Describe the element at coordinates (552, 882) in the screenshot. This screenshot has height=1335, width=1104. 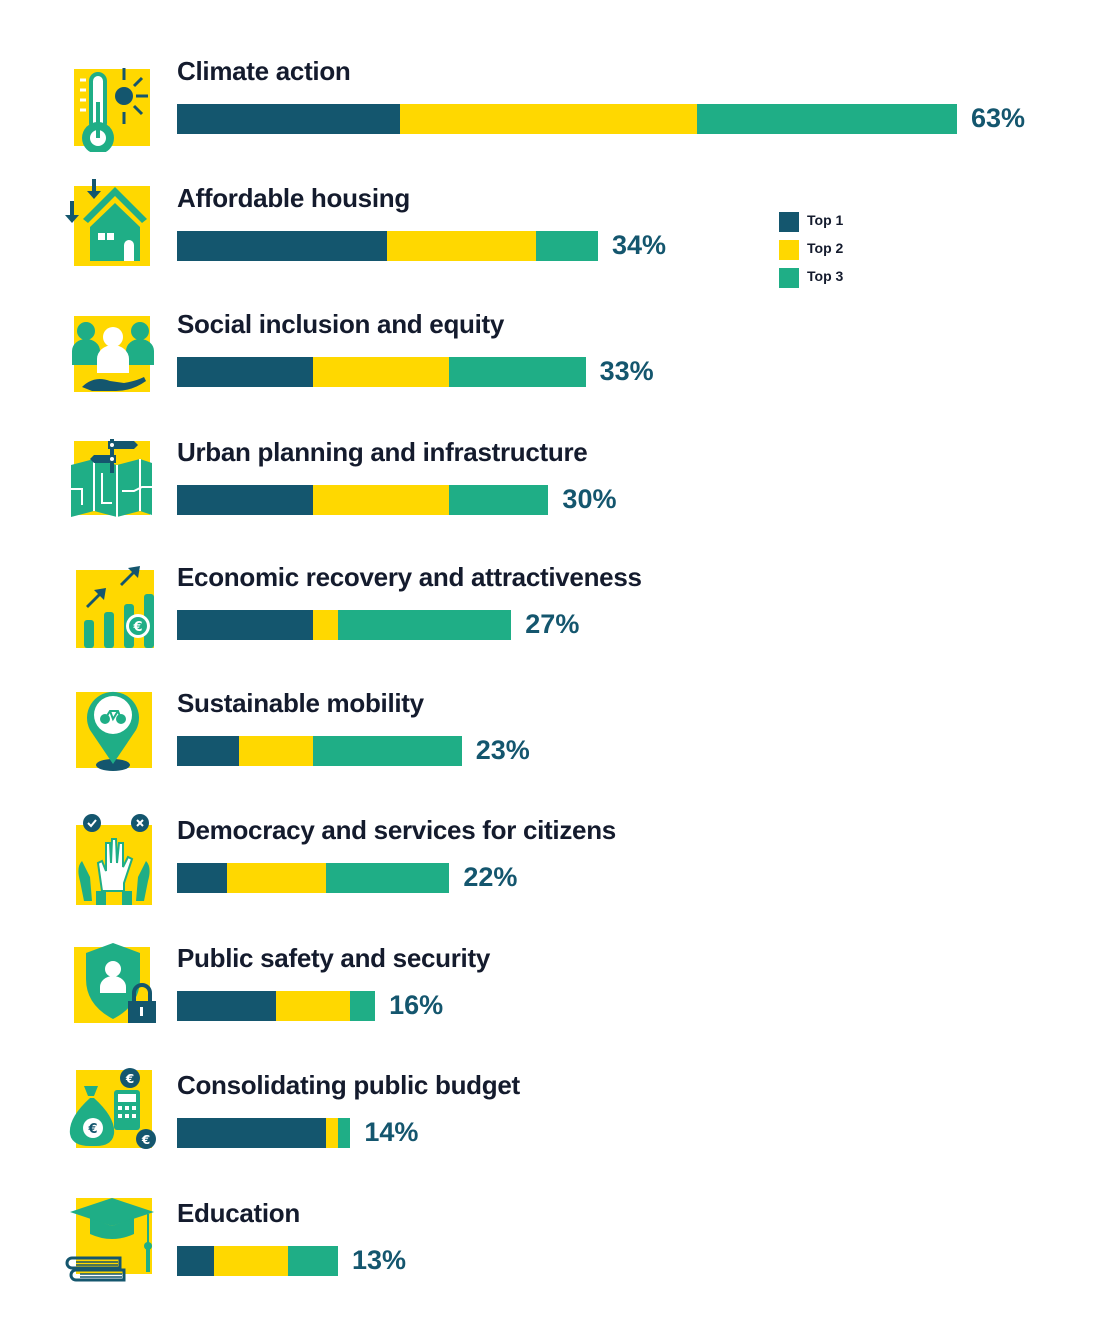
I see `chart-row: Democracy and services for citizens 22%` at that location.